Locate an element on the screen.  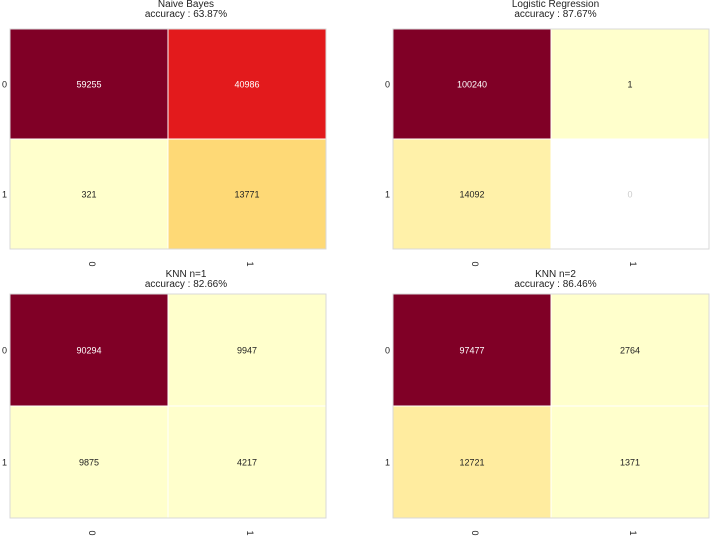
cell-value-label: 90294 is located at coordinates (88, 351).